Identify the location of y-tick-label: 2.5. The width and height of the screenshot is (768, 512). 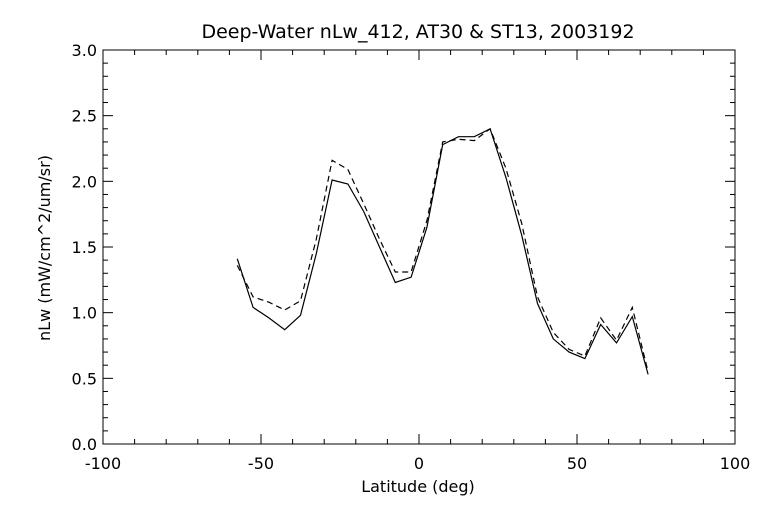
(84, 116).